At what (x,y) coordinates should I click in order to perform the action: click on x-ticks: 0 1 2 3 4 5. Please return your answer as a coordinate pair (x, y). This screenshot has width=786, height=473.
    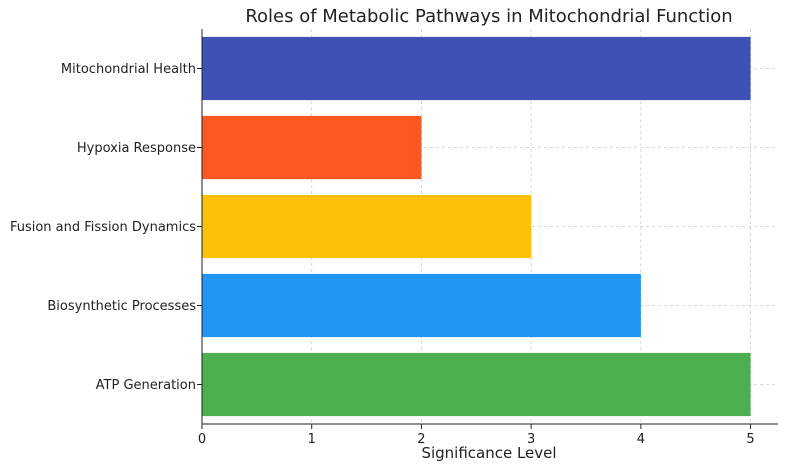
    Looking at the image, I should click on (476, 435).